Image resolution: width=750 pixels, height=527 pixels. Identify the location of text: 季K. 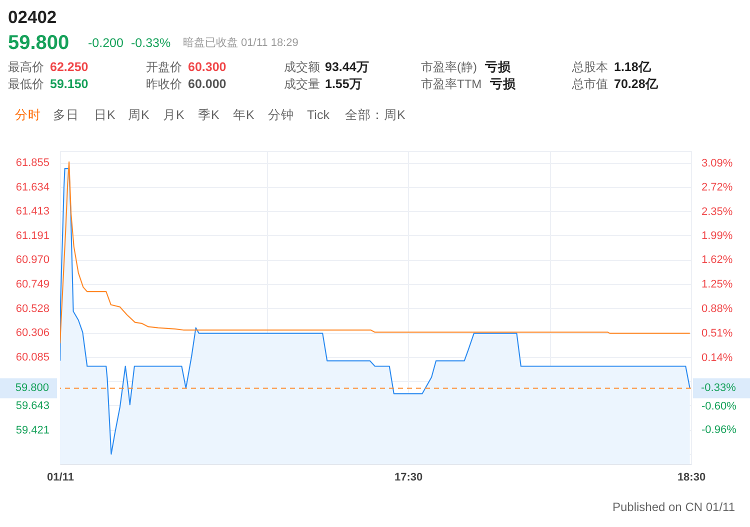
(209, 115).